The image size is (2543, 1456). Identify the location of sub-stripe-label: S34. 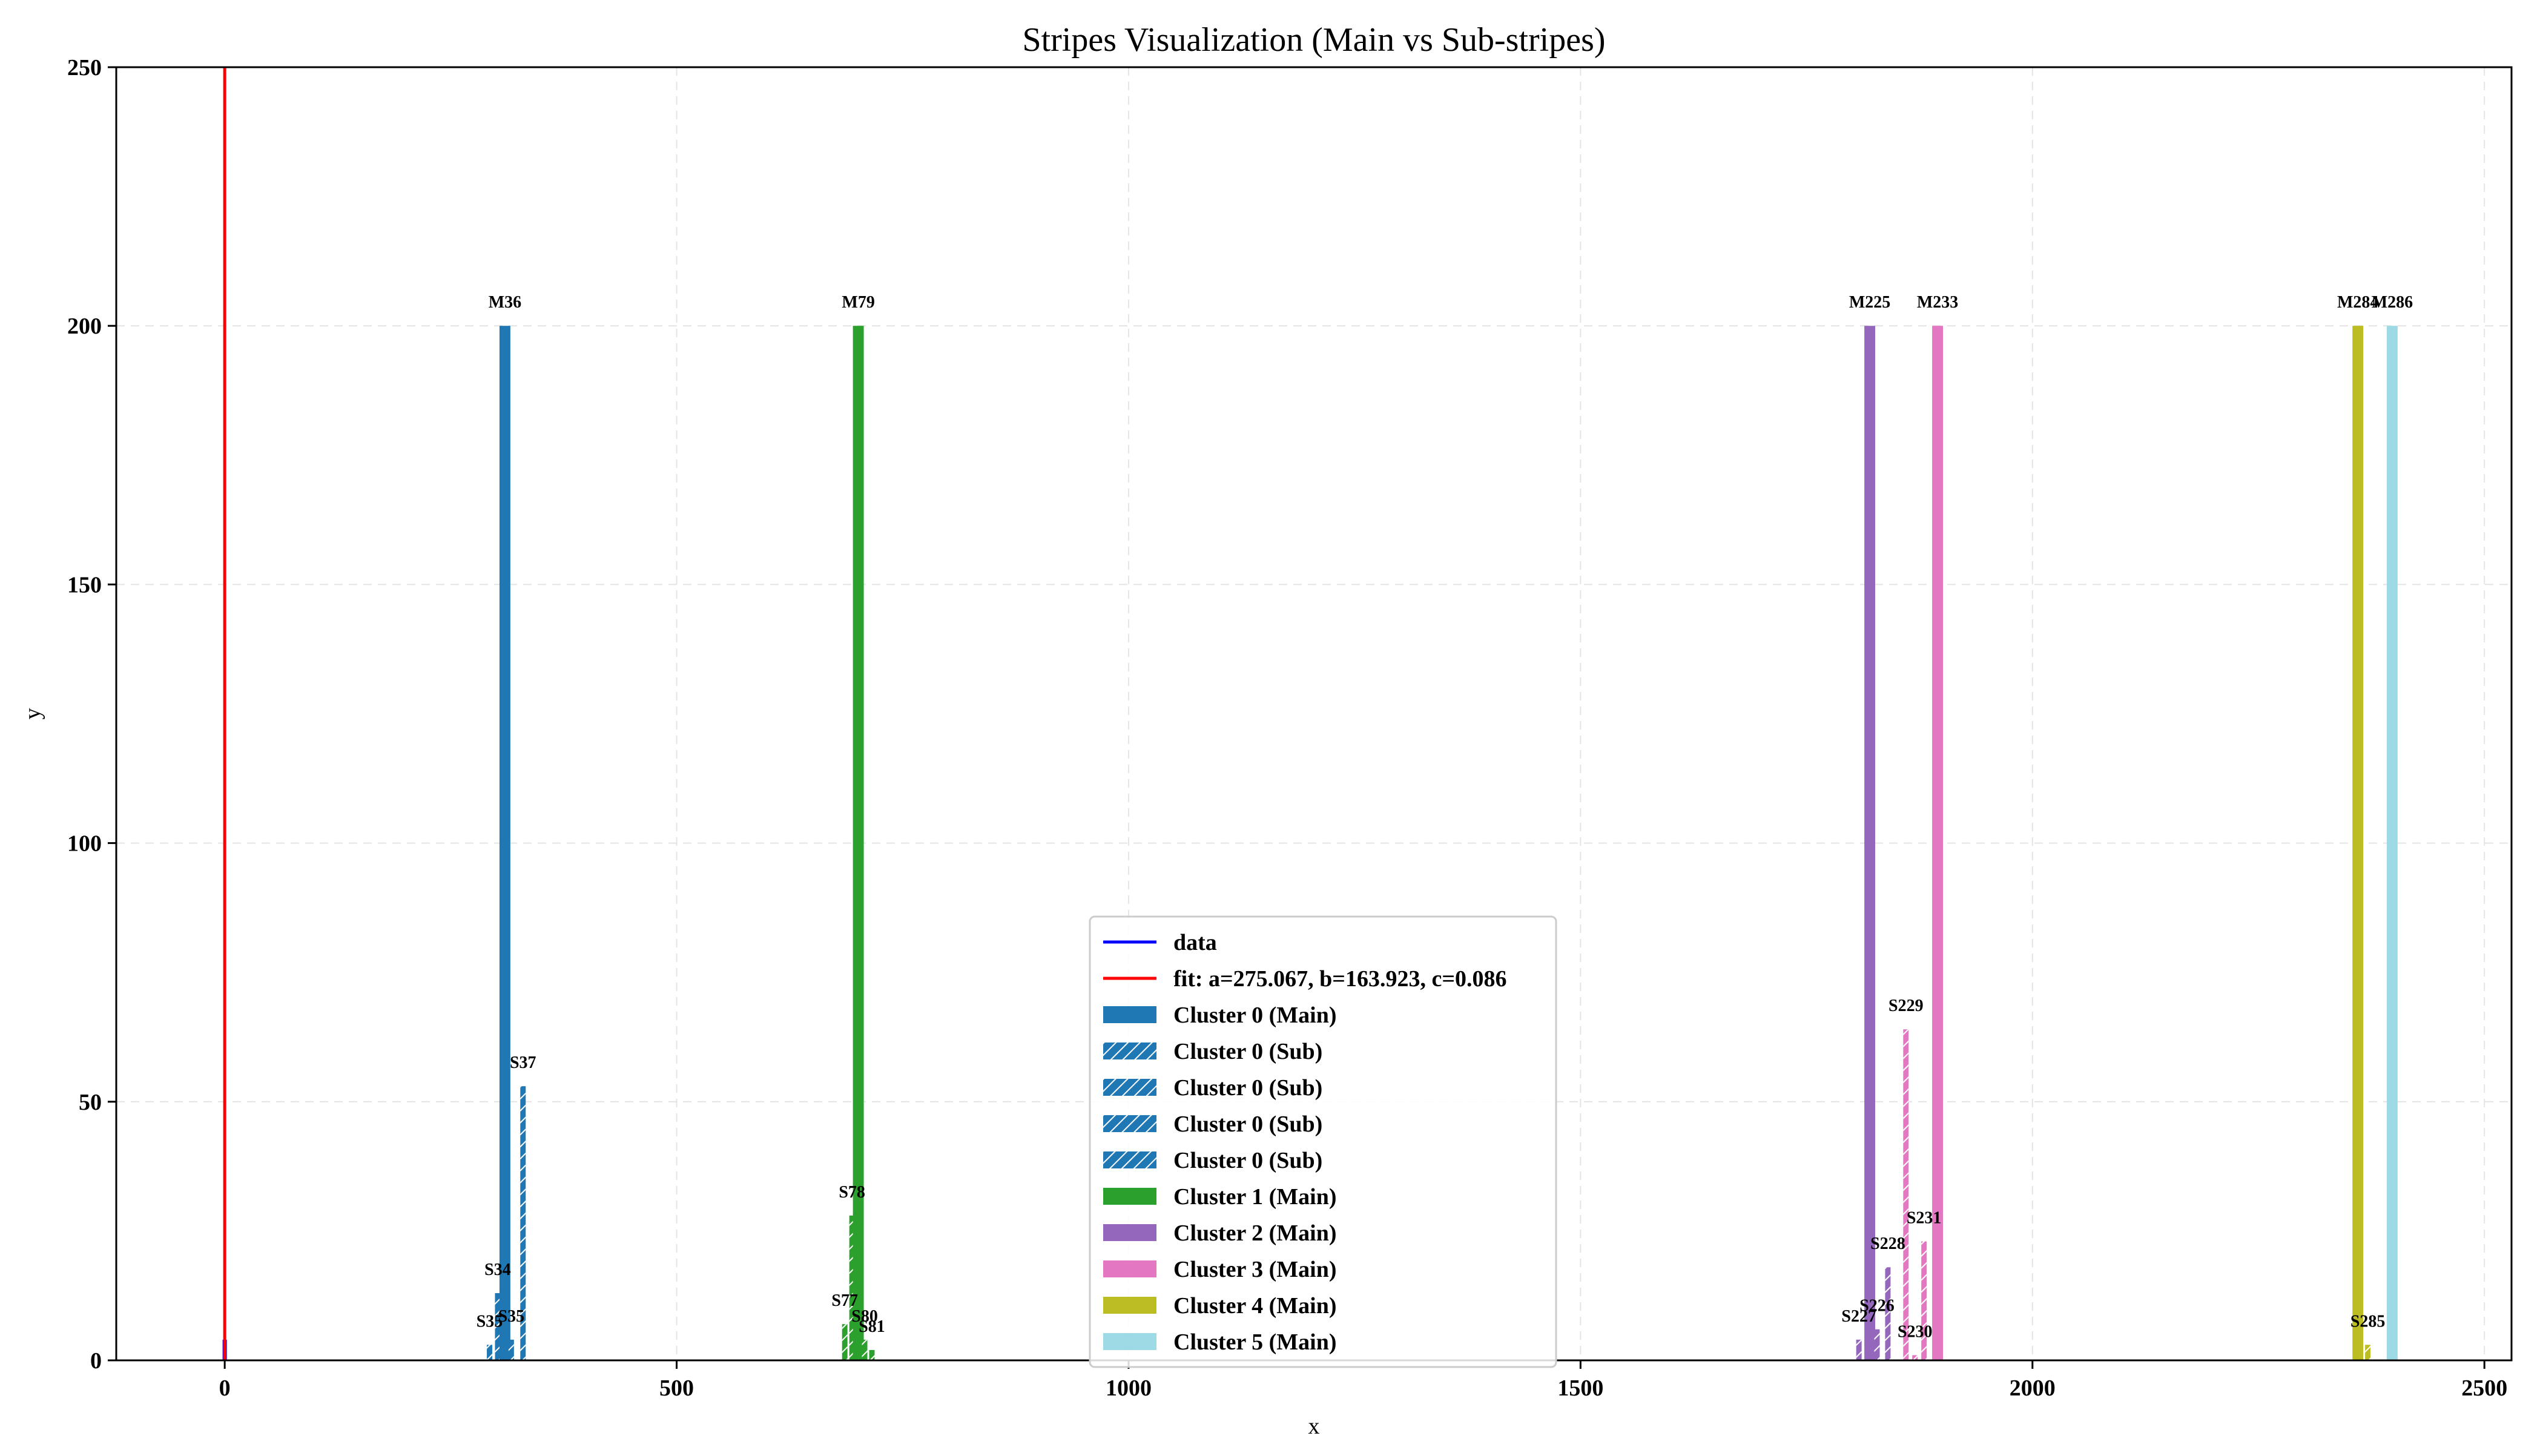
(497, 1269).